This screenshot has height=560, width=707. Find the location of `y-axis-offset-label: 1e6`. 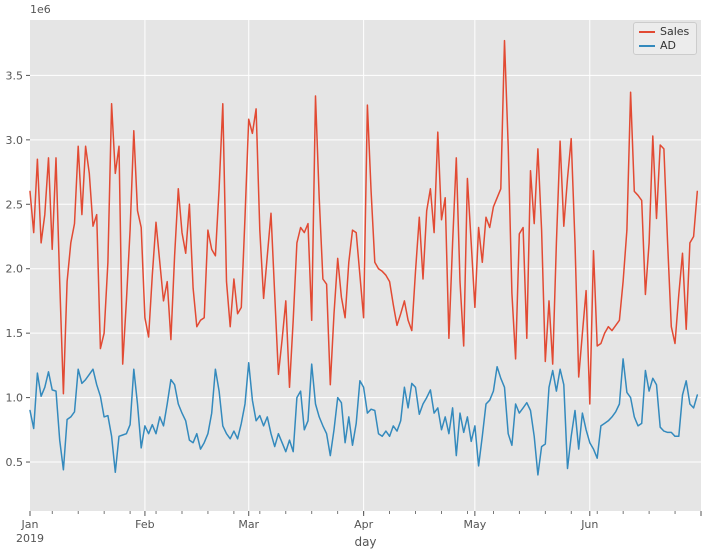

y-axis-offset-label: 1e6 is located at coordinates (40, 9).